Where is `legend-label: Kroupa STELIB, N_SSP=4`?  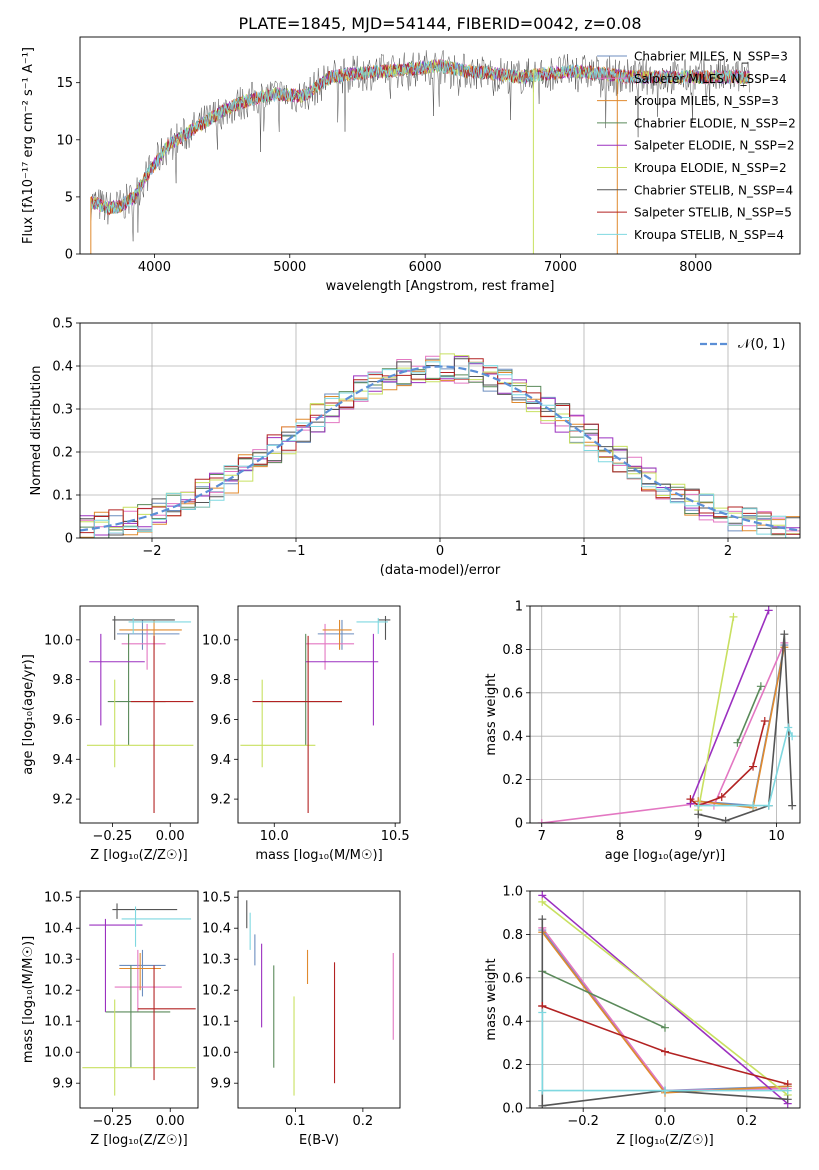 legend-label: Kroupa STELIB, N_SSP=4 is located at coordinates (709, 235).